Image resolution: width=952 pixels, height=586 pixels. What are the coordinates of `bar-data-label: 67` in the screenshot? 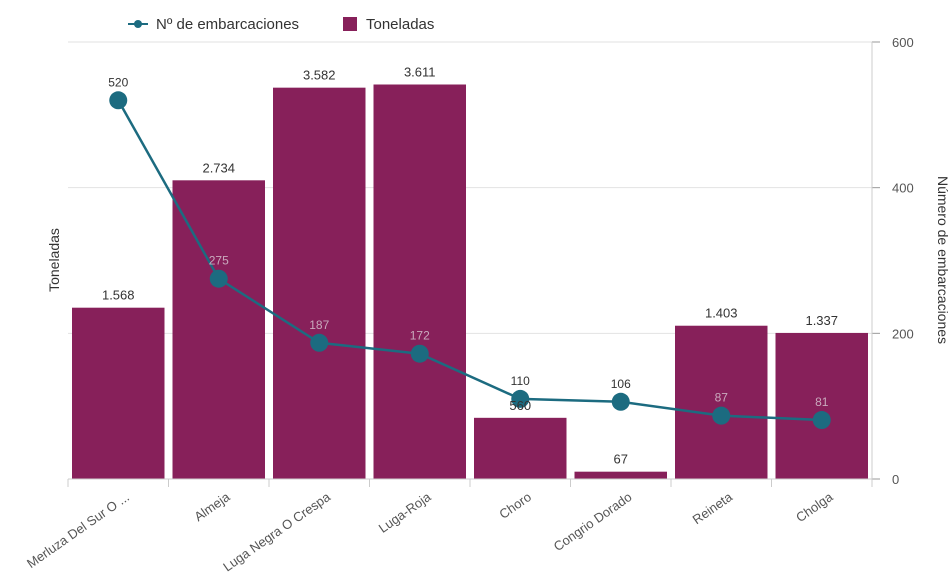 It's located at (621, 459).